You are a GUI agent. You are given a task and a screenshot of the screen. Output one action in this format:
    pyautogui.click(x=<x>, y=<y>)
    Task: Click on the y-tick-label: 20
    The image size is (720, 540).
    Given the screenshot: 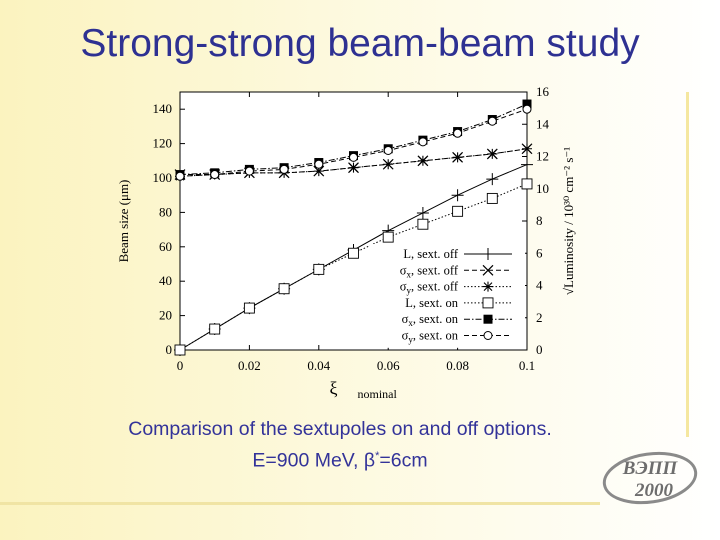 What is the action you would take?
    pyautogui.click(x=165, y=315)
    